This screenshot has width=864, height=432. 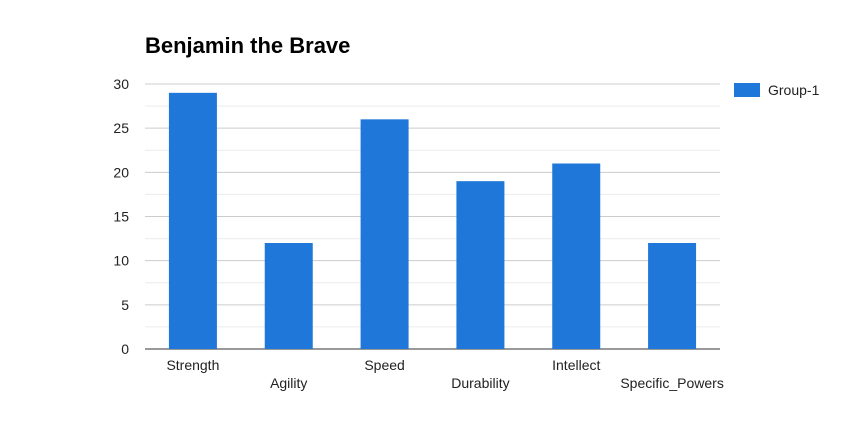 I want to click on x-tick-label: Intellect, so click(x=576, y=365).